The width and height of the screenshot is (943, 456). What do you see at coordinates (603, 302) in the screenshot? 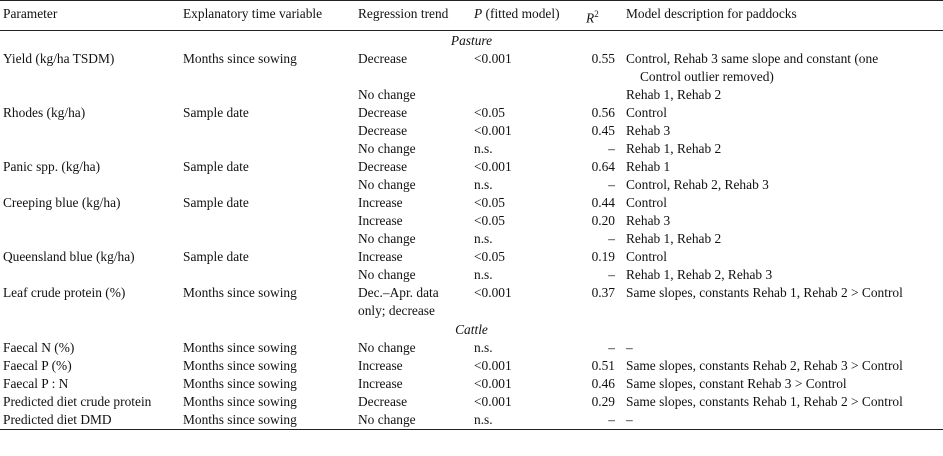
I see `cell-r2: 0.37` at bounding box center [603, 302].